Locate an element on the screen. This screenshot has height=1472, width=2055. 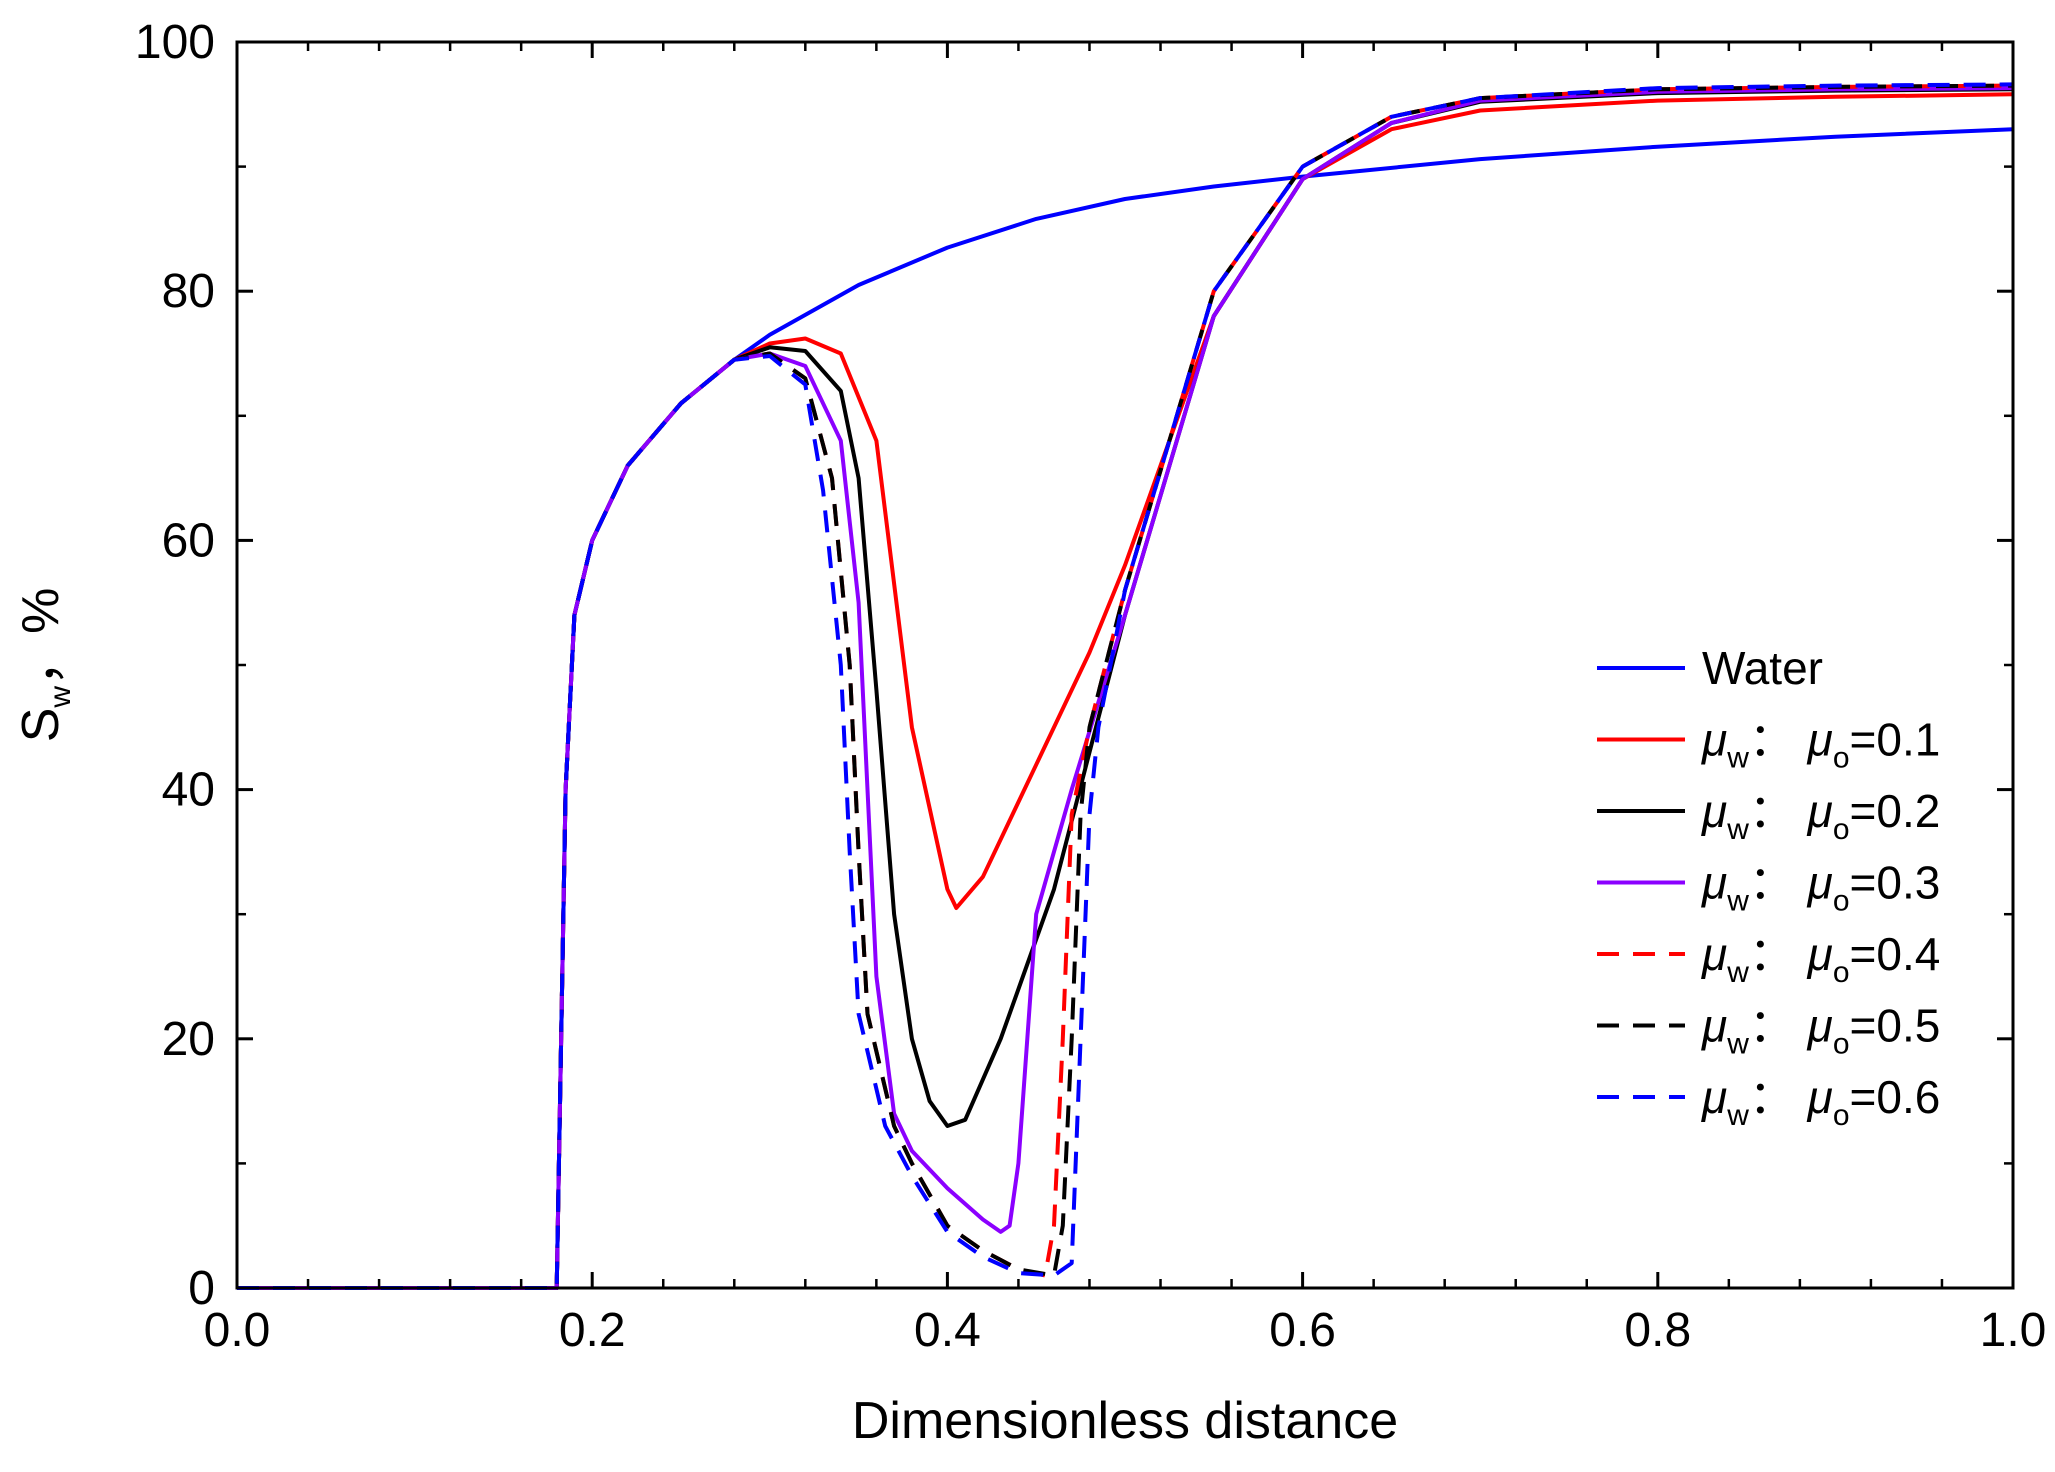
x-tick-label: 0.8 is located at coordinates (1657, 1330).